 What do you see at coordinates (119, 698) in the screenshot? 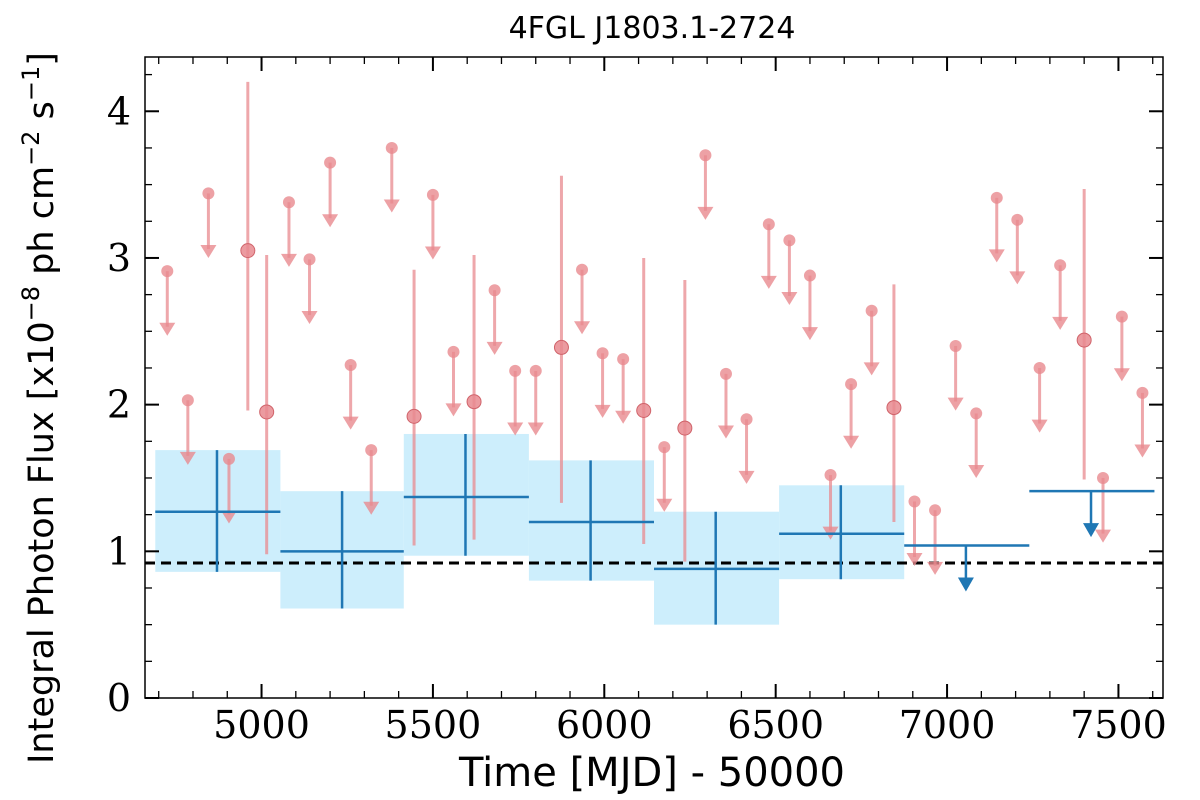
I see `y-tick-label: 0` at bounding box center [119, 698].